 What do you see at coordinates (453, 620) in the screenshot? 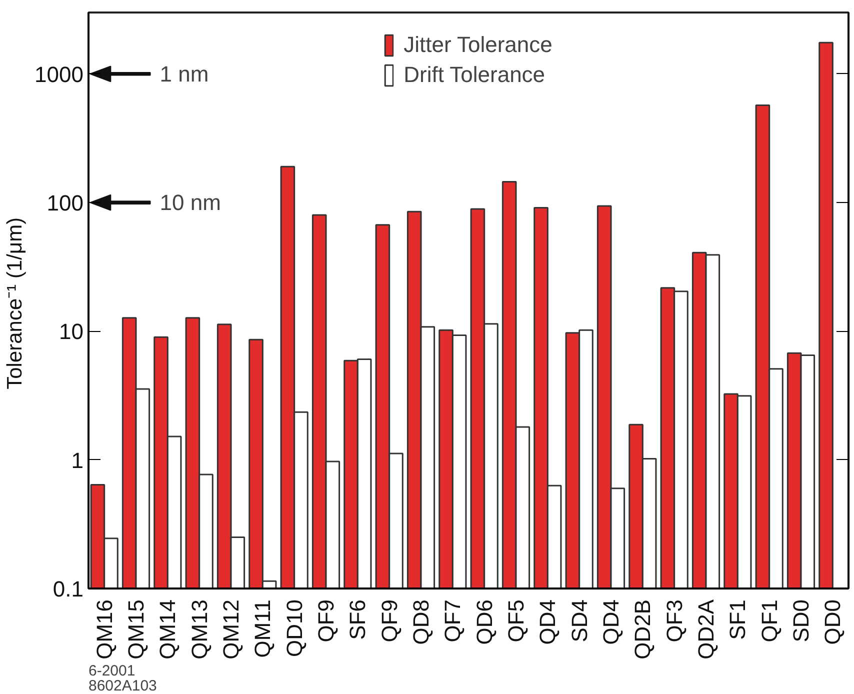
I see `x-tick-label: QF7` at bounding box center [453, 620].